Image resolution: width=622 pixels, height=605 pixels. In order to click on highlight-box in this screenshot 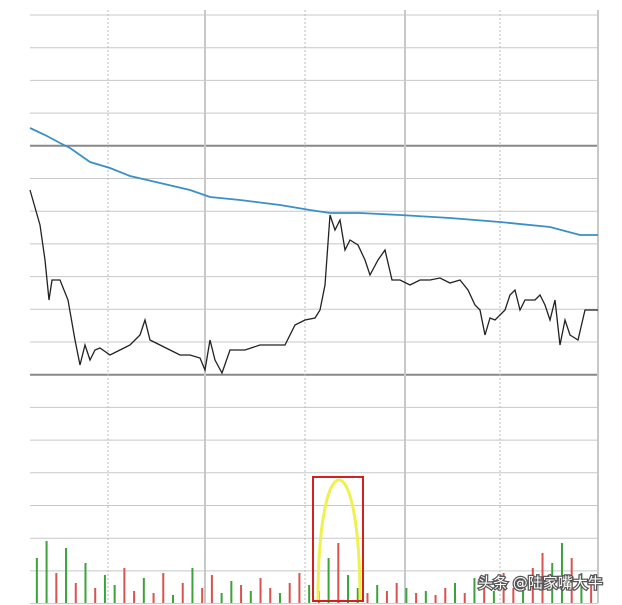, I will do `click(338, 539)`.